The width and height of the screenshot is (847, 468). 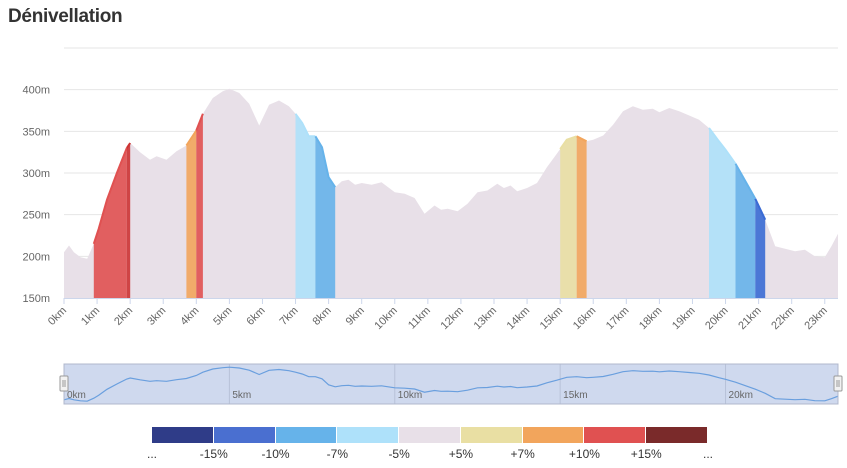 I want to click on navigator-label: 20km, so click(x=741, y=395).